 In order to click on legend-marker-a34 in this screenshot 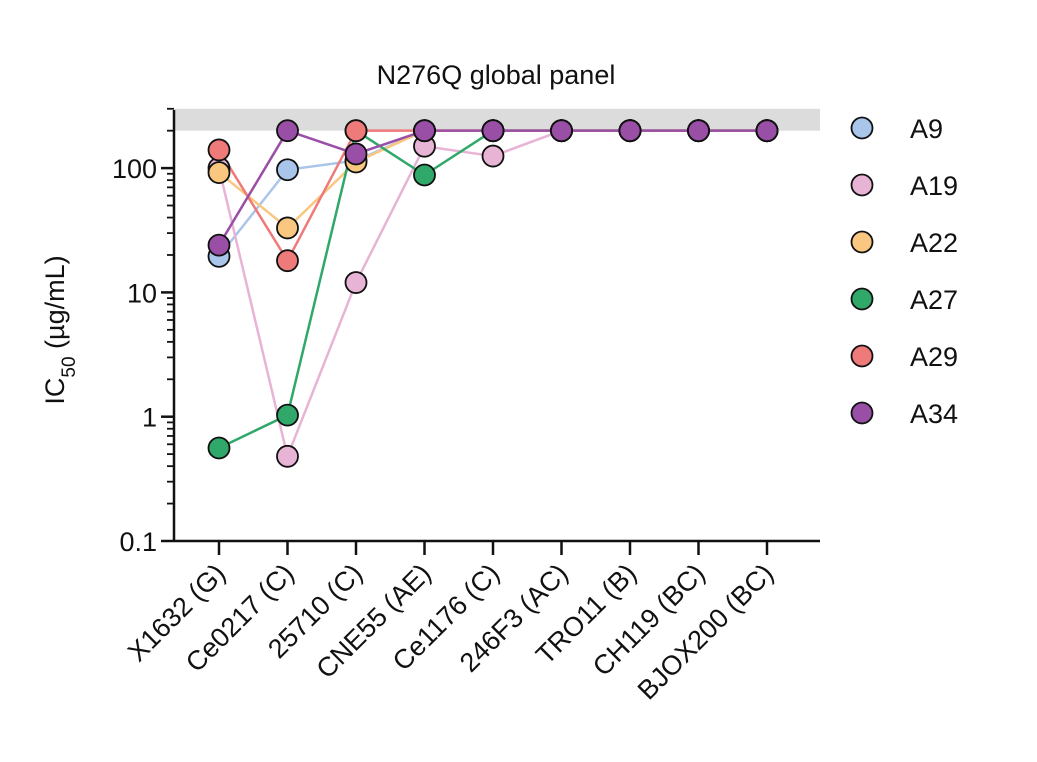, I will do `click(862, 413)`.